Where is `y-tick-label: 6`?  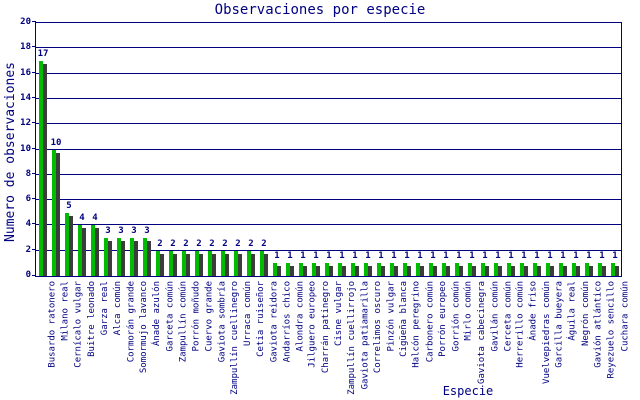
y-tick-label: 6 is located at coordinates (28, 199).